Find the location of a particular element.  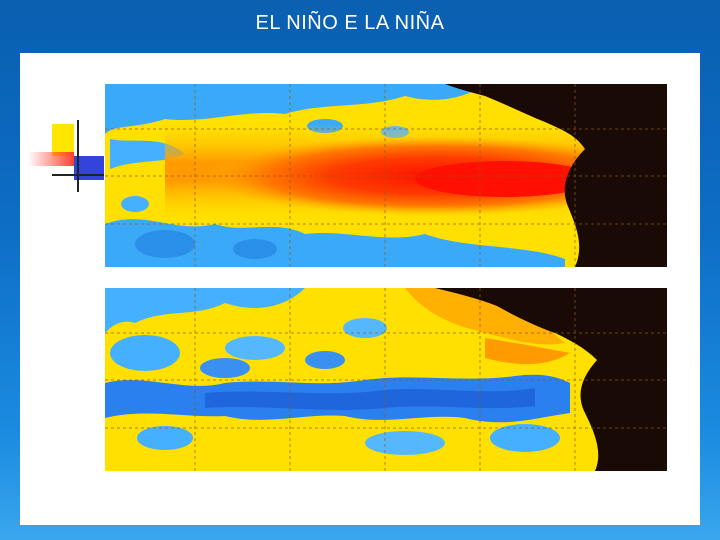

slide-title: EL NIÑO E LA NIÑA is located at coordinates (350, 23).